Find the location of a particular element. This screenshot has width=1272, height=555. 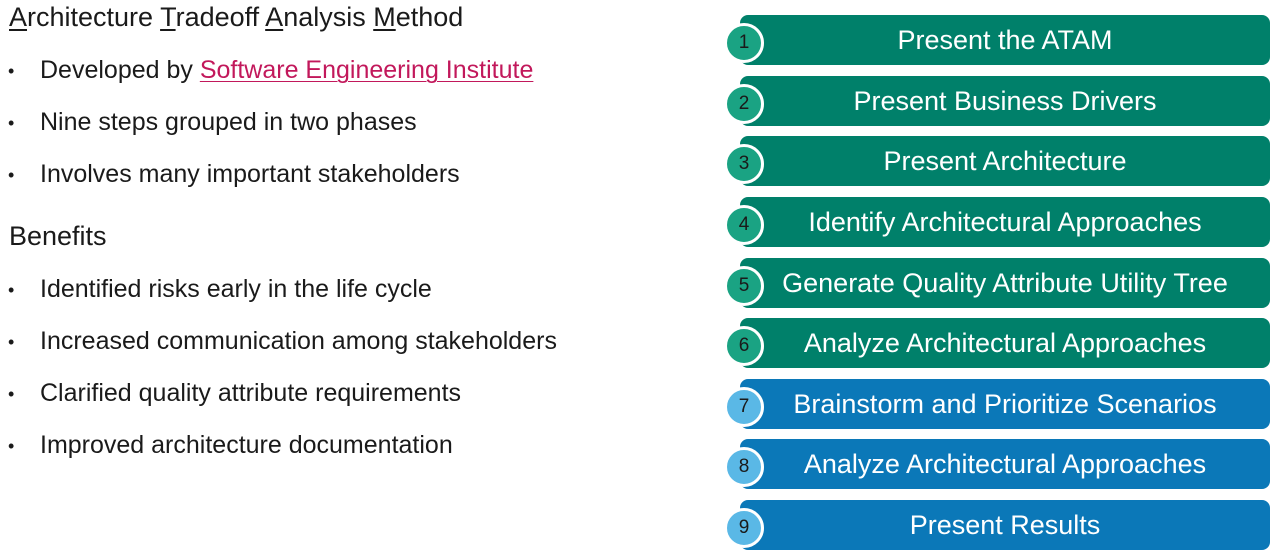

step-label: Present Business Drivers is located at coordinates (1005, 101).